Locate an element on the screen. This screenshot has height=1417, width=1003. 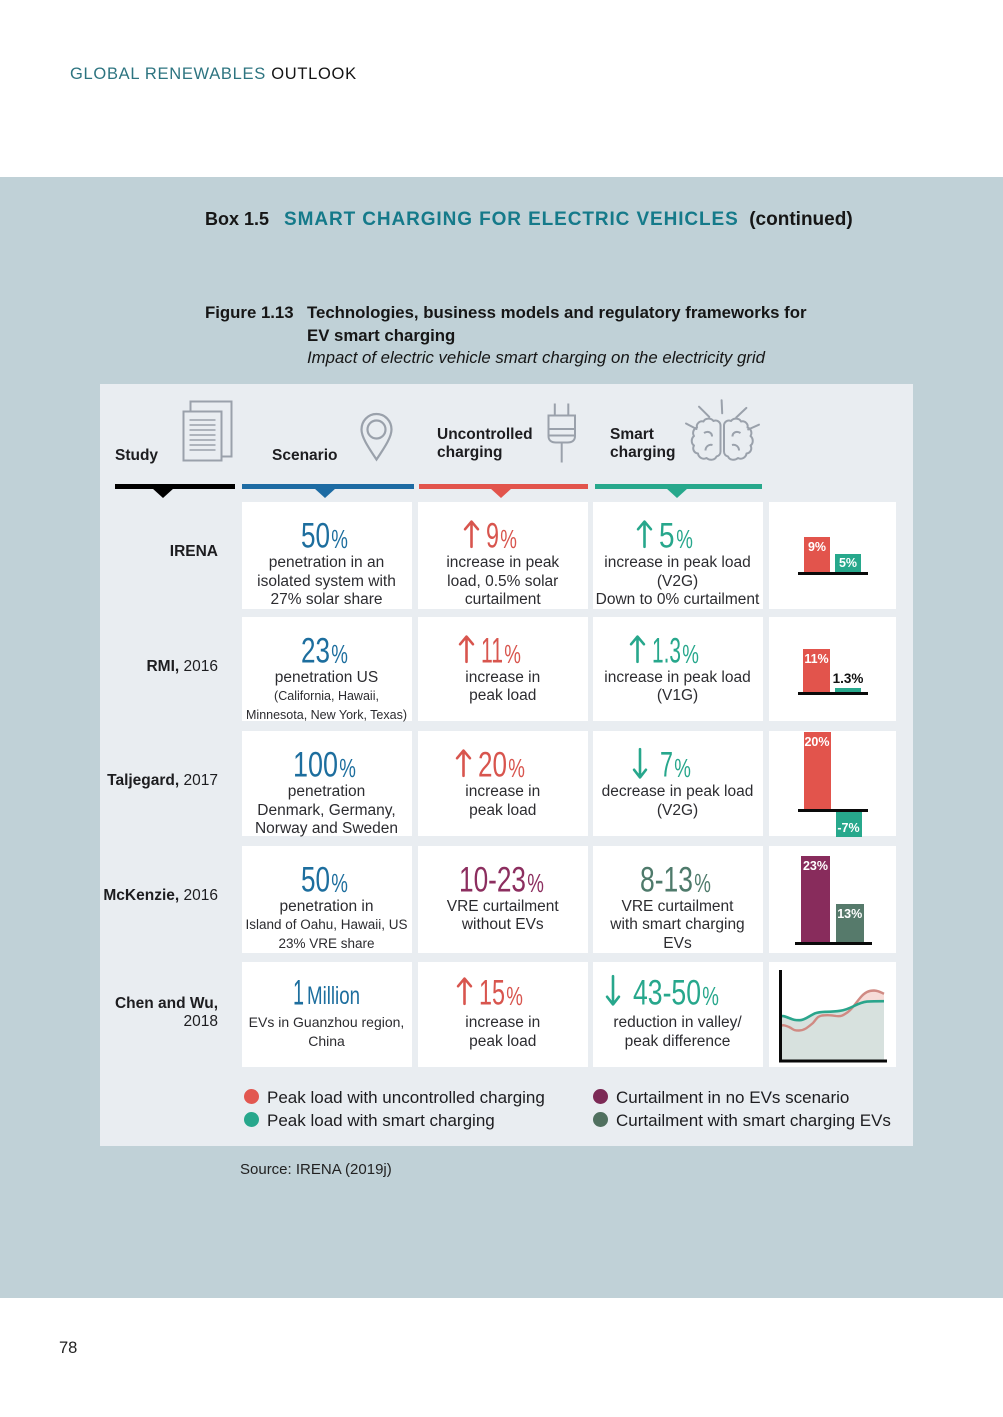
svg-text: 20 is located at coordinates (492, 765).